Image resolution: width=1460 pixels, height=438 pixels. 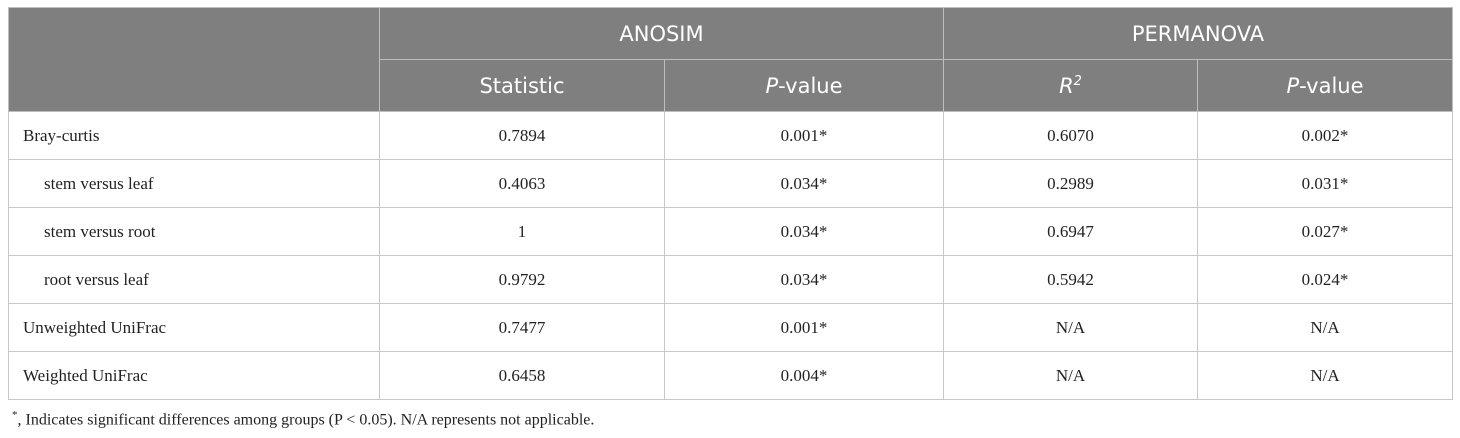 I want to click on table-row: Unweighted UniFrac 0.7477 0.001* N/A N/A, so click(x=731, y=327).